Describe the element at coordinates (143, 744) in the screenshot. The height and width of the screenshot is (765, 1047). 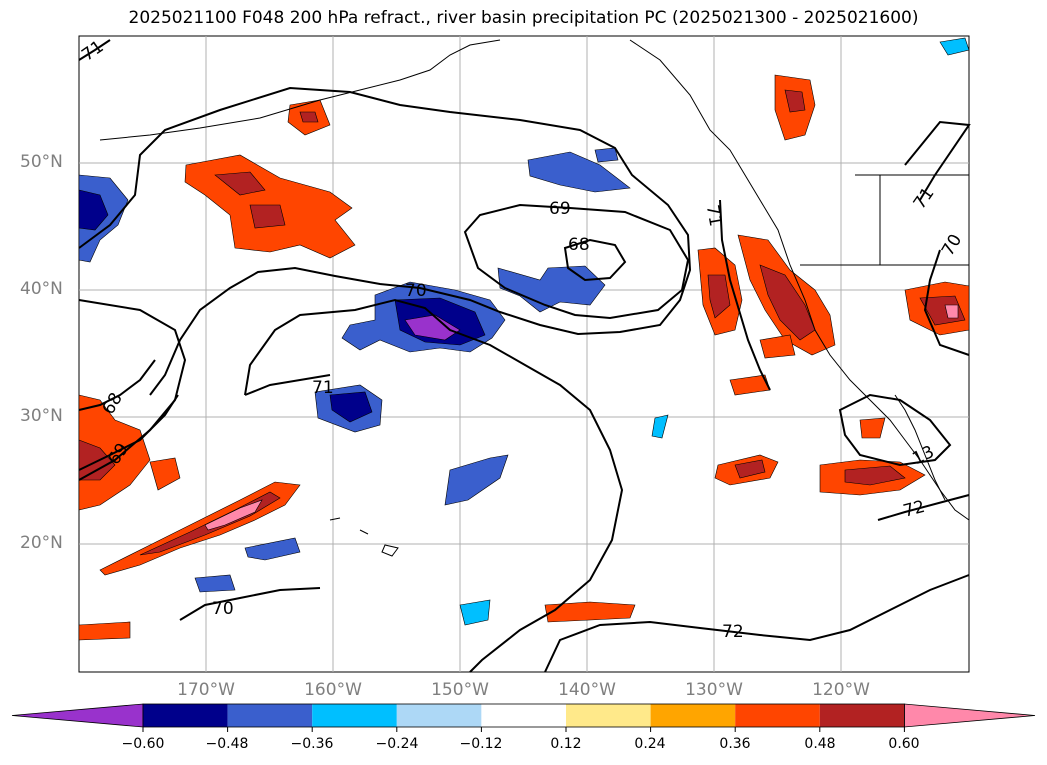
I see `colorbar-tick: −0.60` at that location.